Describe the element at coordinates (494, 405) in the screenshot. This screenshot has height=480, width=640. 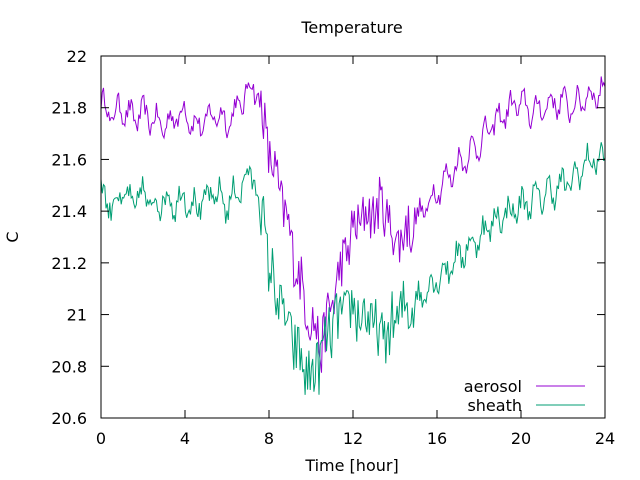
I see `legend-label: sheath` at that location.